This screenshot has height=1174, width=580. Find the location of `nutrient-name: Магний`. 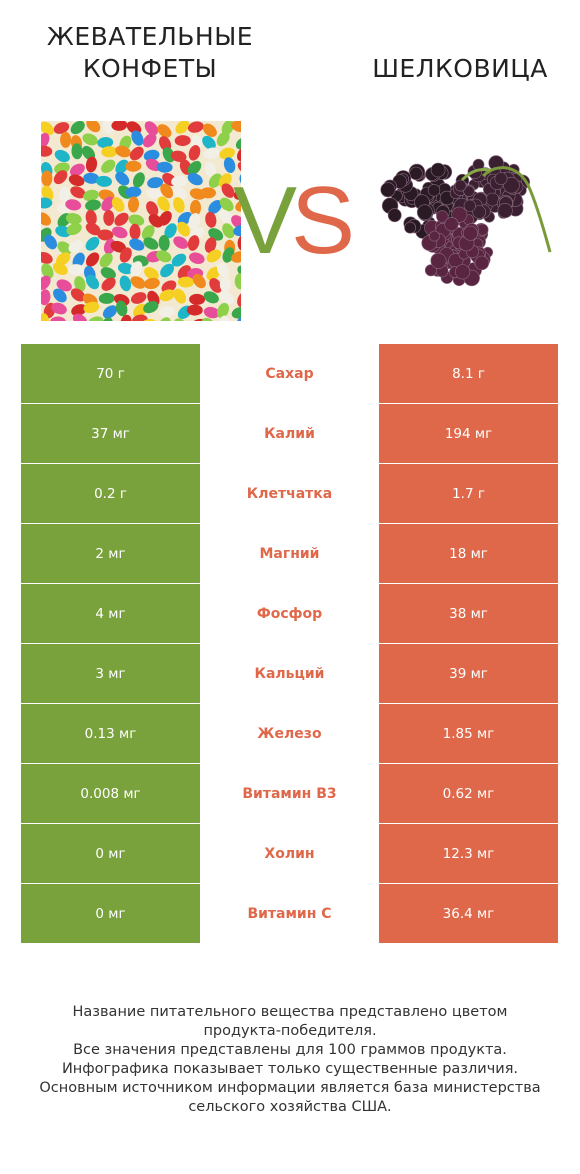

nutrient-name: Магний is located at coordinates (289, 553).